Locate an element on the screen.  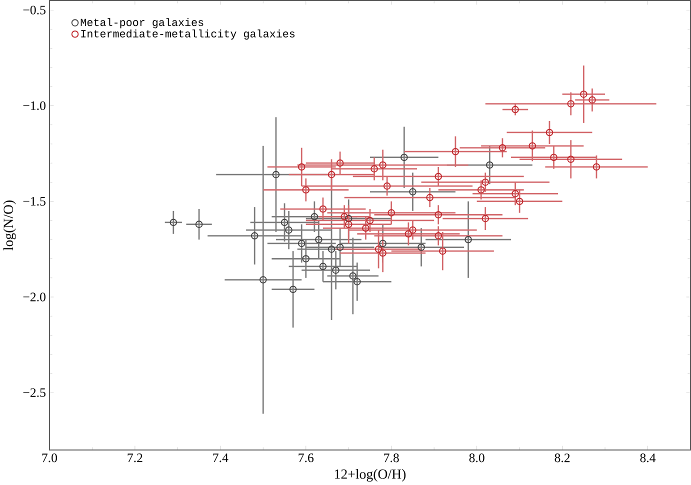
x-tick-label: 8.0 is located at coordinates (476, 458).